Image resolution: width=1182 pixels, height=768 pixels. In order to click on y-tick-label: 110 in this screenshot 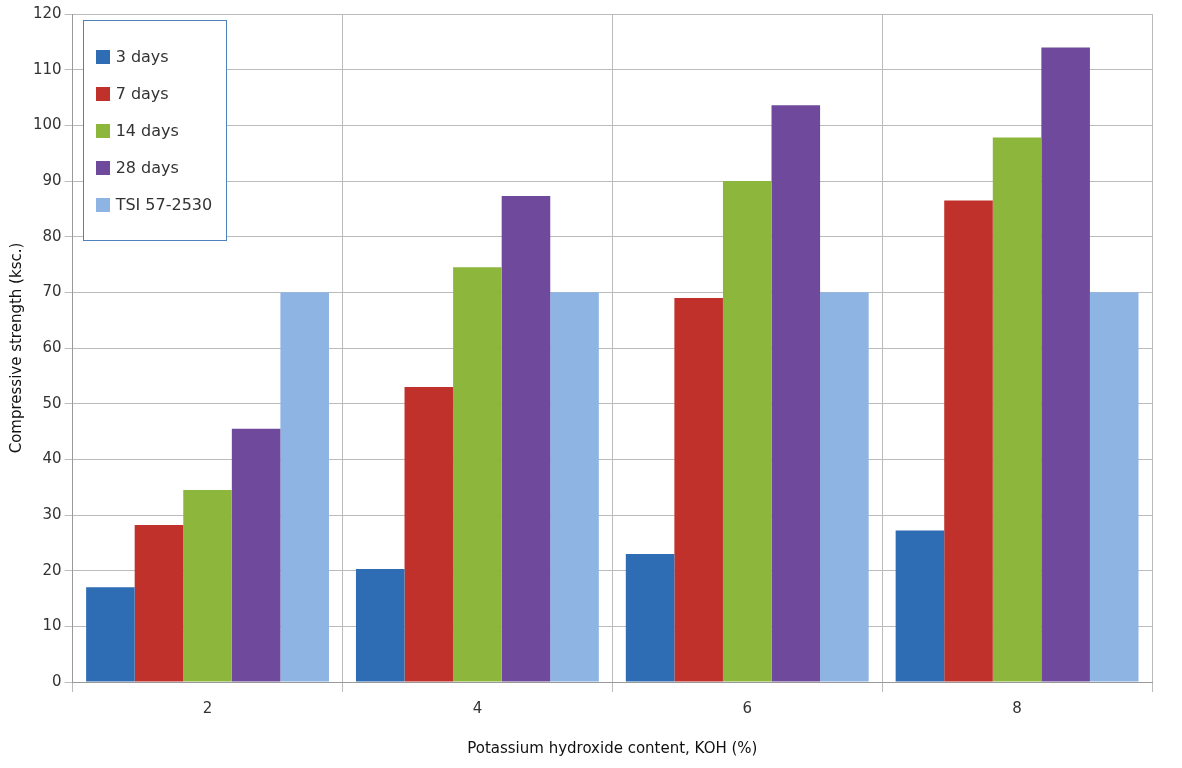, I will do `click(47, 68)`.